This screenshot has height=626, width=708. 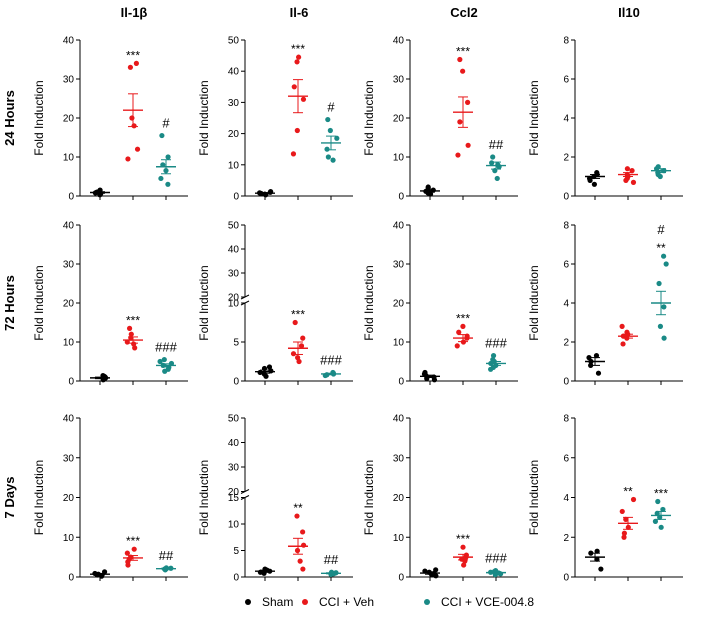 What do you see at coordinates (566, 419) in the screenshot?
I see `y-tick-label: 8` at bounding box center [566, 419].